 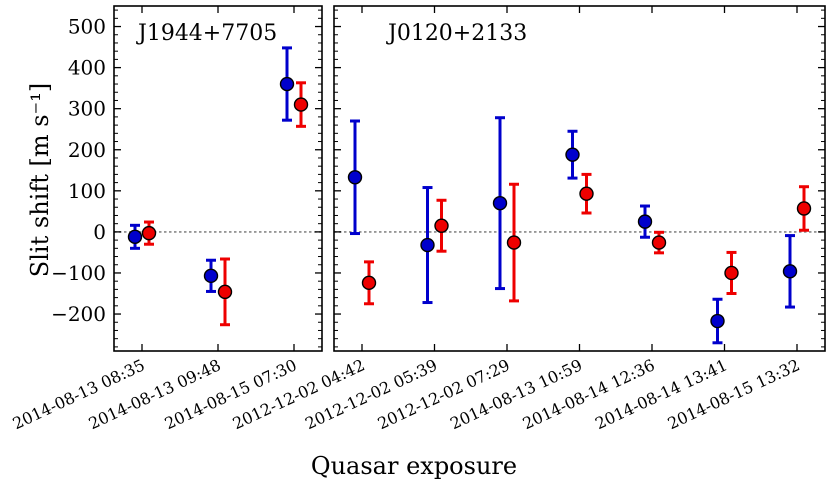 I want to click on y-tick-label: 0, so click(x=99, y=232).